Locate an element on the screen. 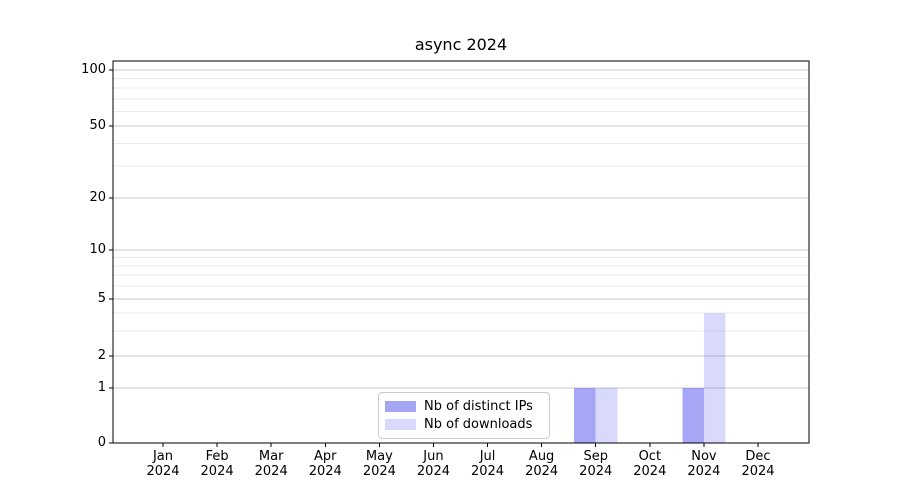 The height and width of the screenshot is (500, 900). x-tick-label: Jul 2024 is located at coordinates (487, 464).